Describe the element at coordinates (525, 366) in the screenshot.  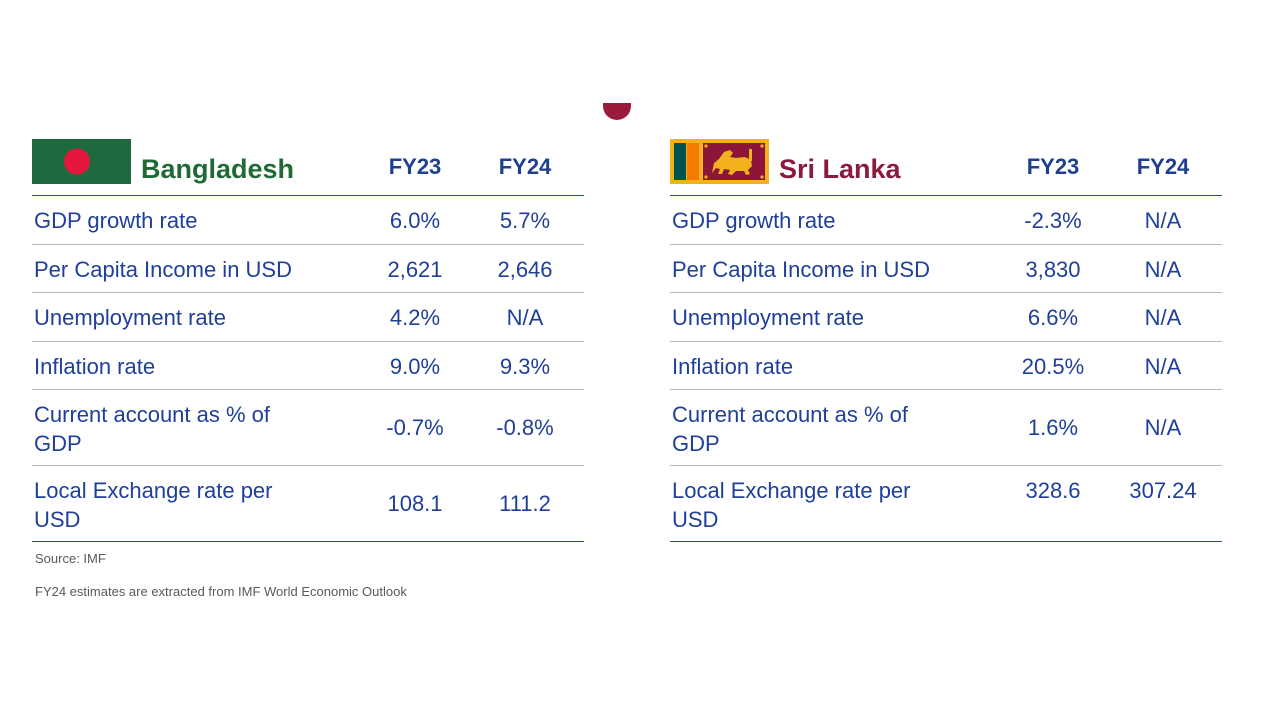
I see `fy24-value: 9.3%` at that location.